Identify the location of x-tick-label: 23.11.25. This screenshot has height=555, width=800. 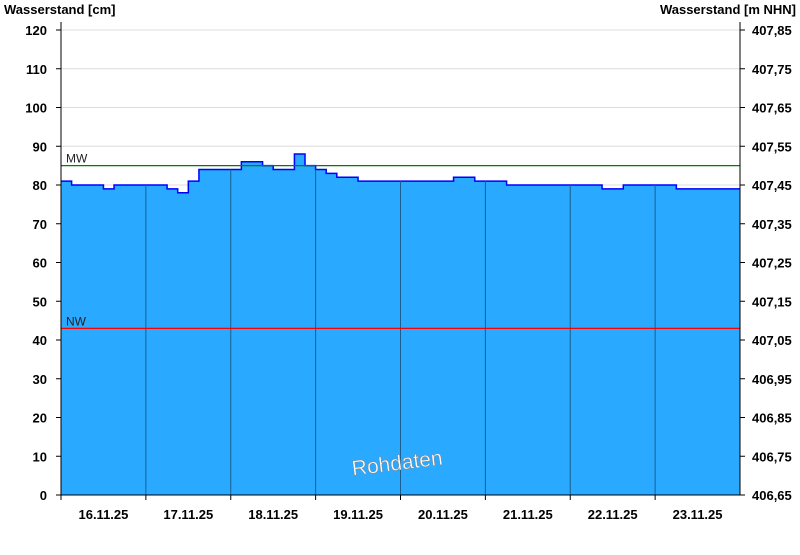
(698, 514).